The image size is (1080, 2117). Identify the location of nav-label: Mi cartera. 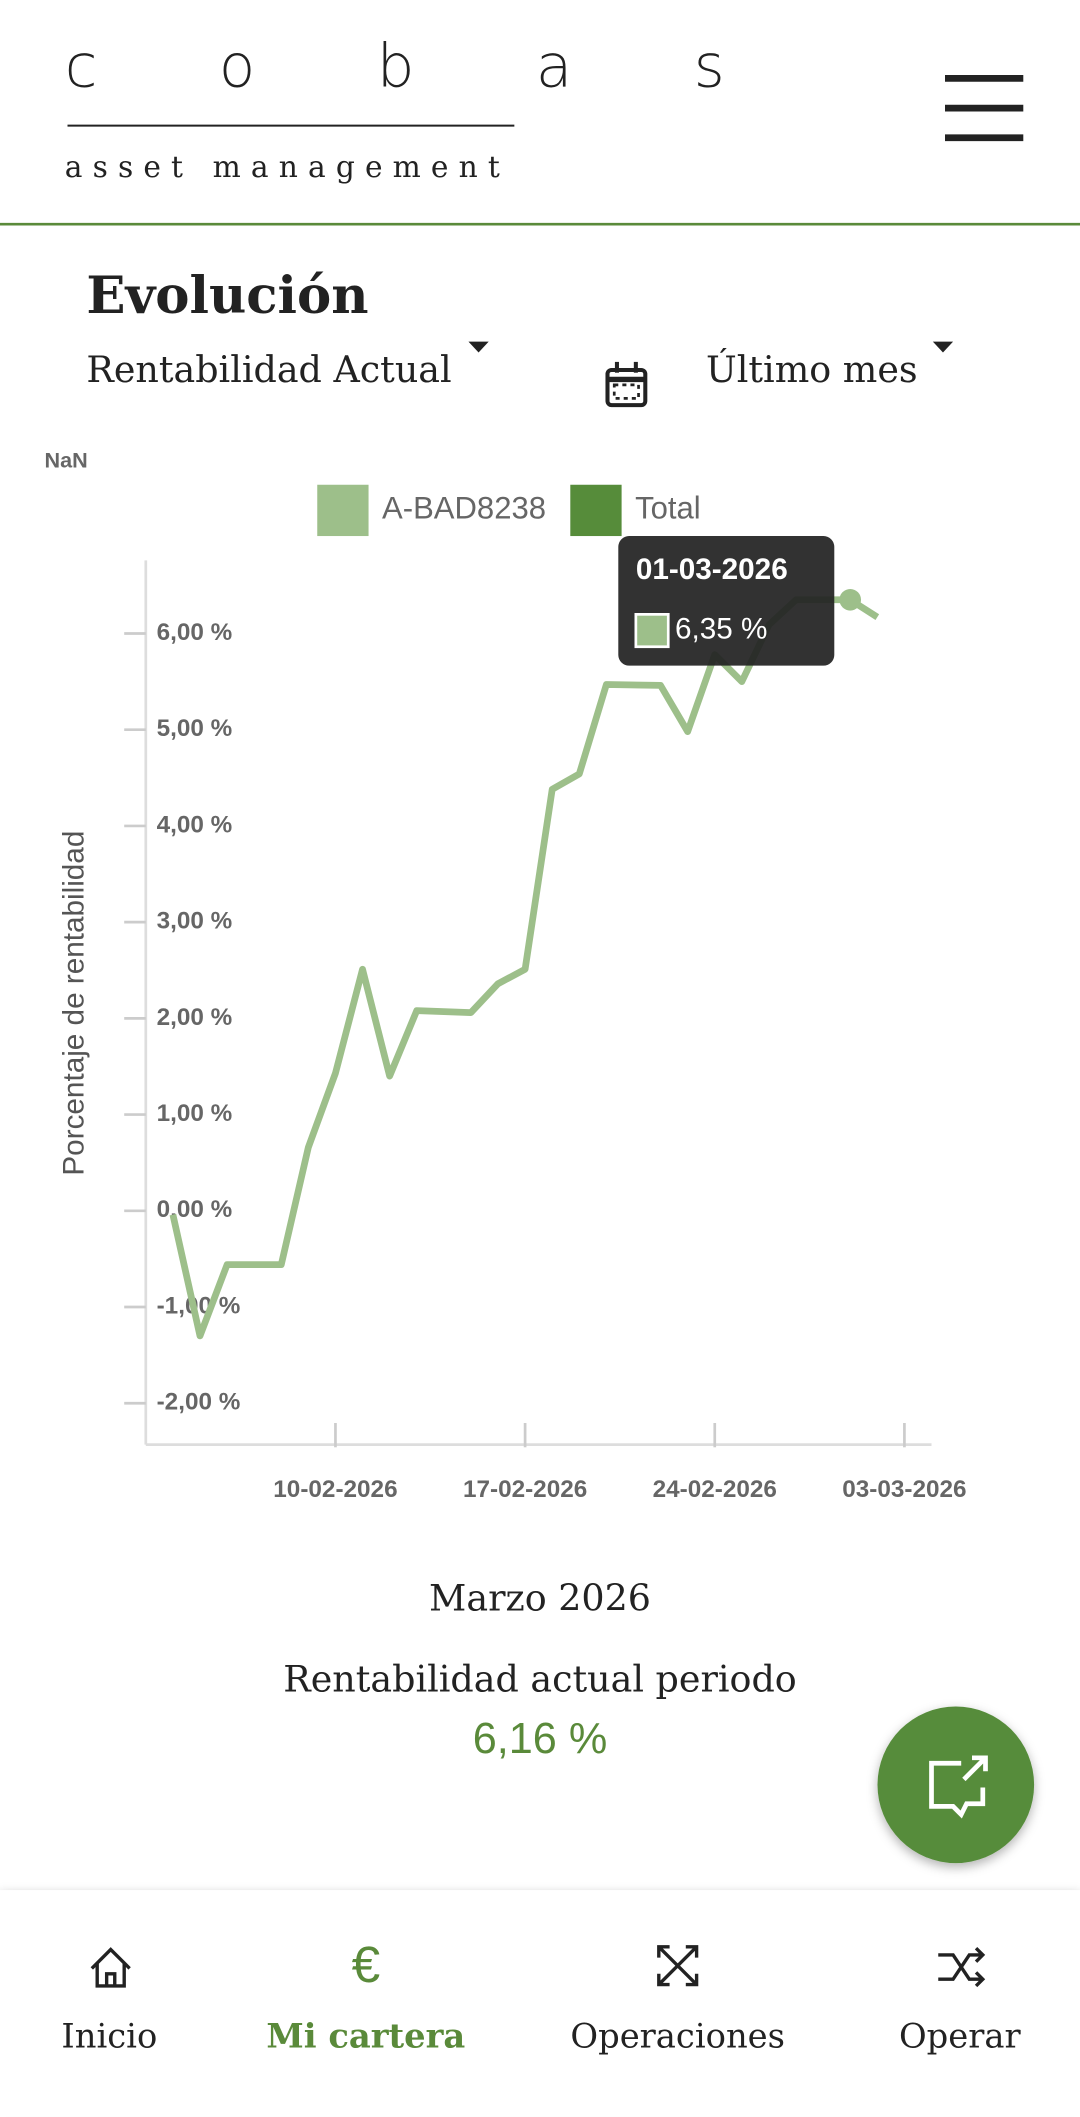
(365, 2036).